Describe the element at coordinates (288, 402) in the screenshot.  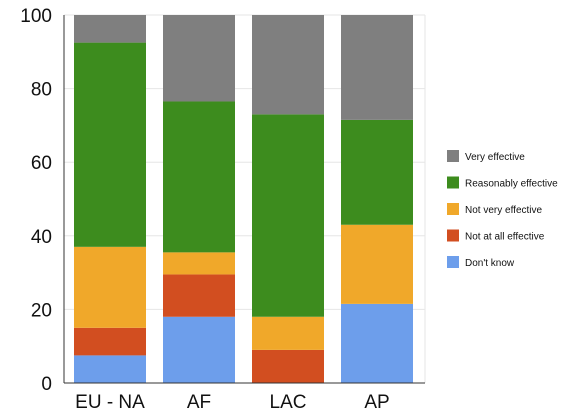
I see `x-category-label: LAC` at that location.